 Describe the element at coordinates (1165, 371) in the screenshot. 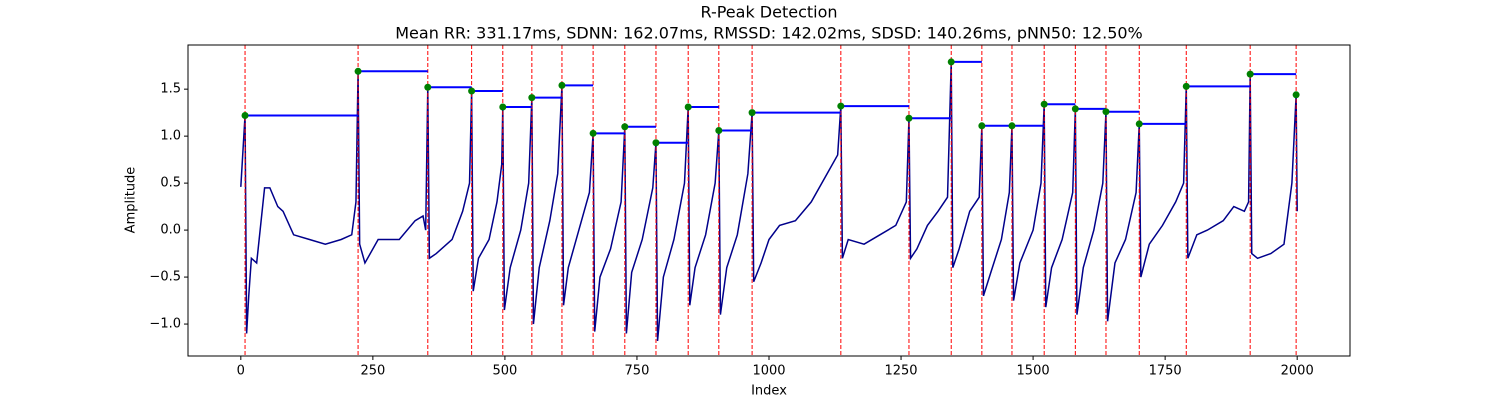

I see `x-tick-label: 1750` at that location.